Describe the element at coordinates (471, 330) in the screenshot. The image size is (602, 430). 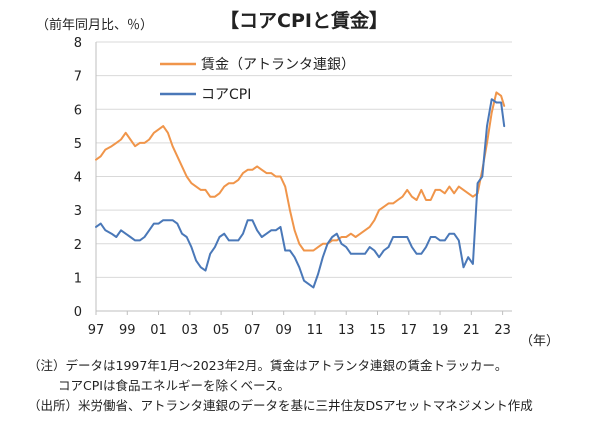
I see `x-tick-label: 21` at that location.